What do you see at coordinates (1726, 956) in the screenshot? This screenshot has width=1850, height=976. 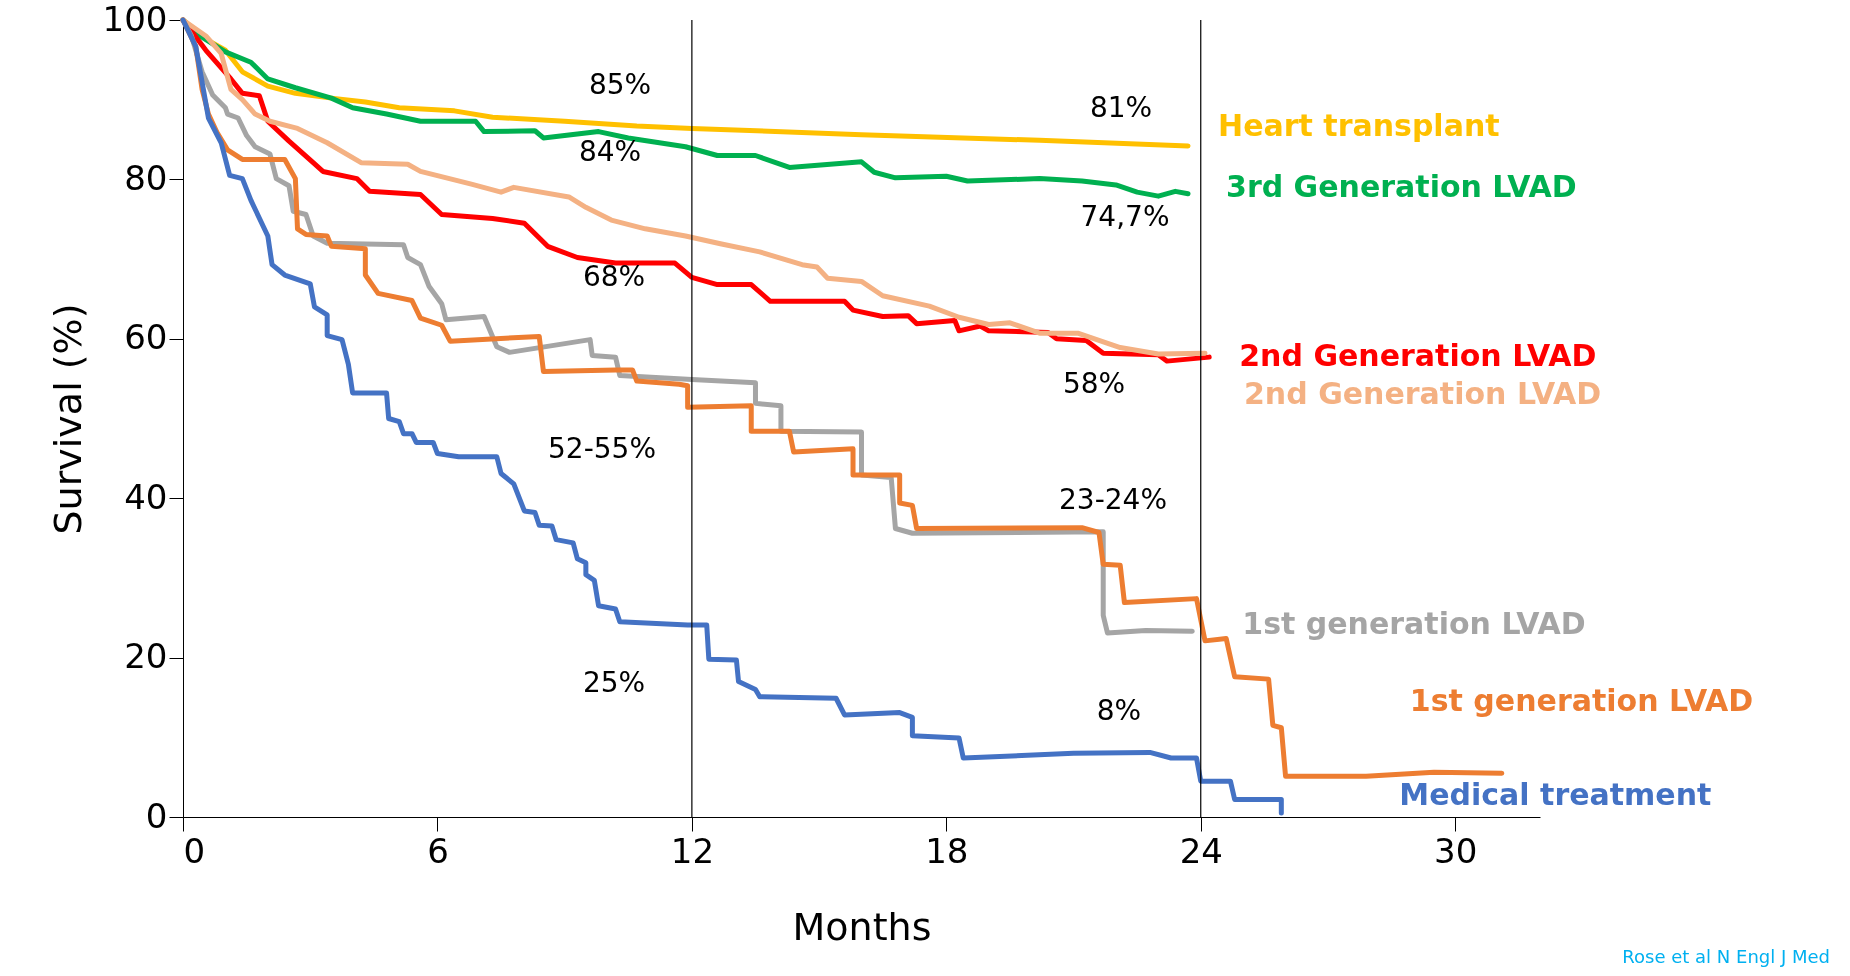 I see `text: Rose et al N Engl J Med` at bounding box center [1726, 956].